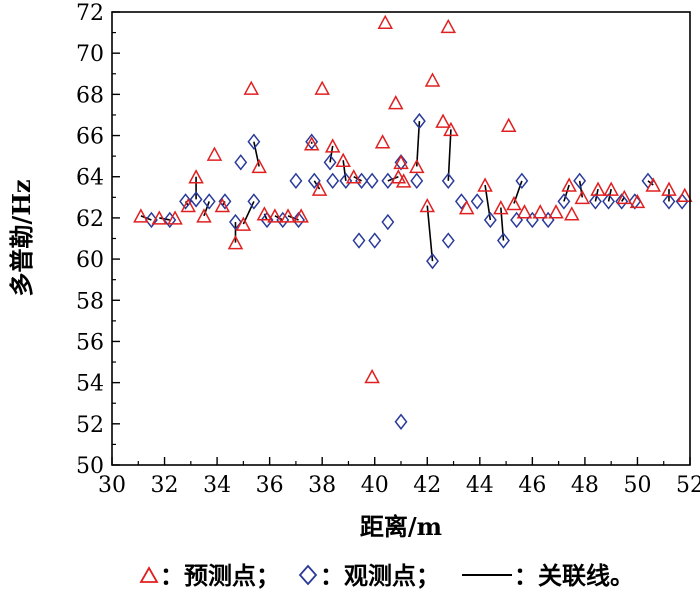 The height and width of the screenshot is (589, 700). I want to click on legend-line-label: ：关联线。, so click(574, 575).